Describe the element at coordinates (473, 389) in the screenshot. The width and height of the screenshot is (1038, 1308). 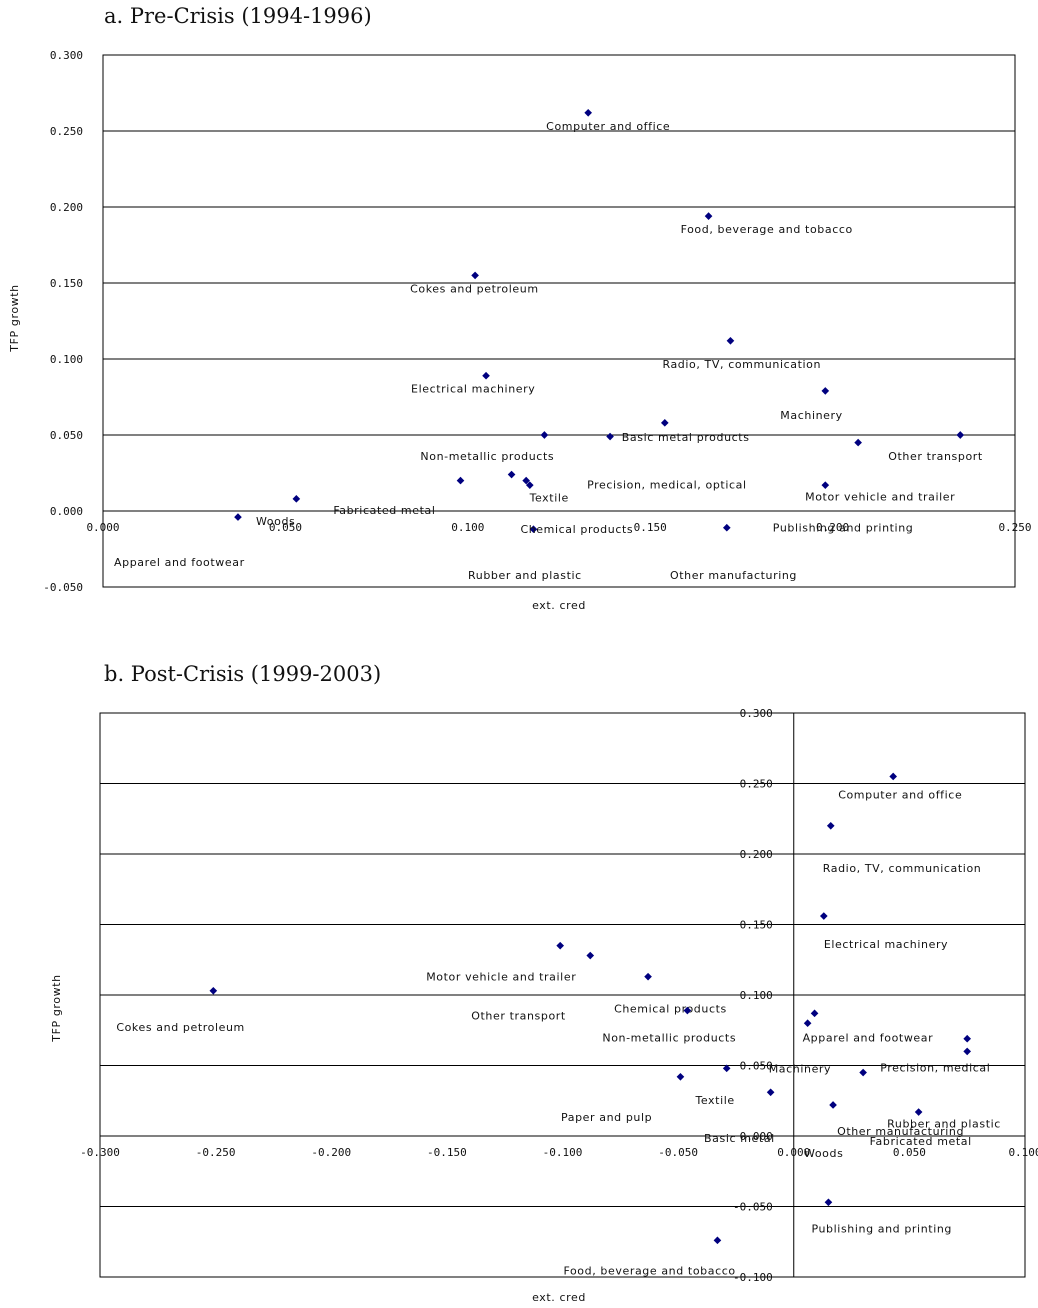
I see `chart-a-point-label-4: Electrical machinery` at that location.